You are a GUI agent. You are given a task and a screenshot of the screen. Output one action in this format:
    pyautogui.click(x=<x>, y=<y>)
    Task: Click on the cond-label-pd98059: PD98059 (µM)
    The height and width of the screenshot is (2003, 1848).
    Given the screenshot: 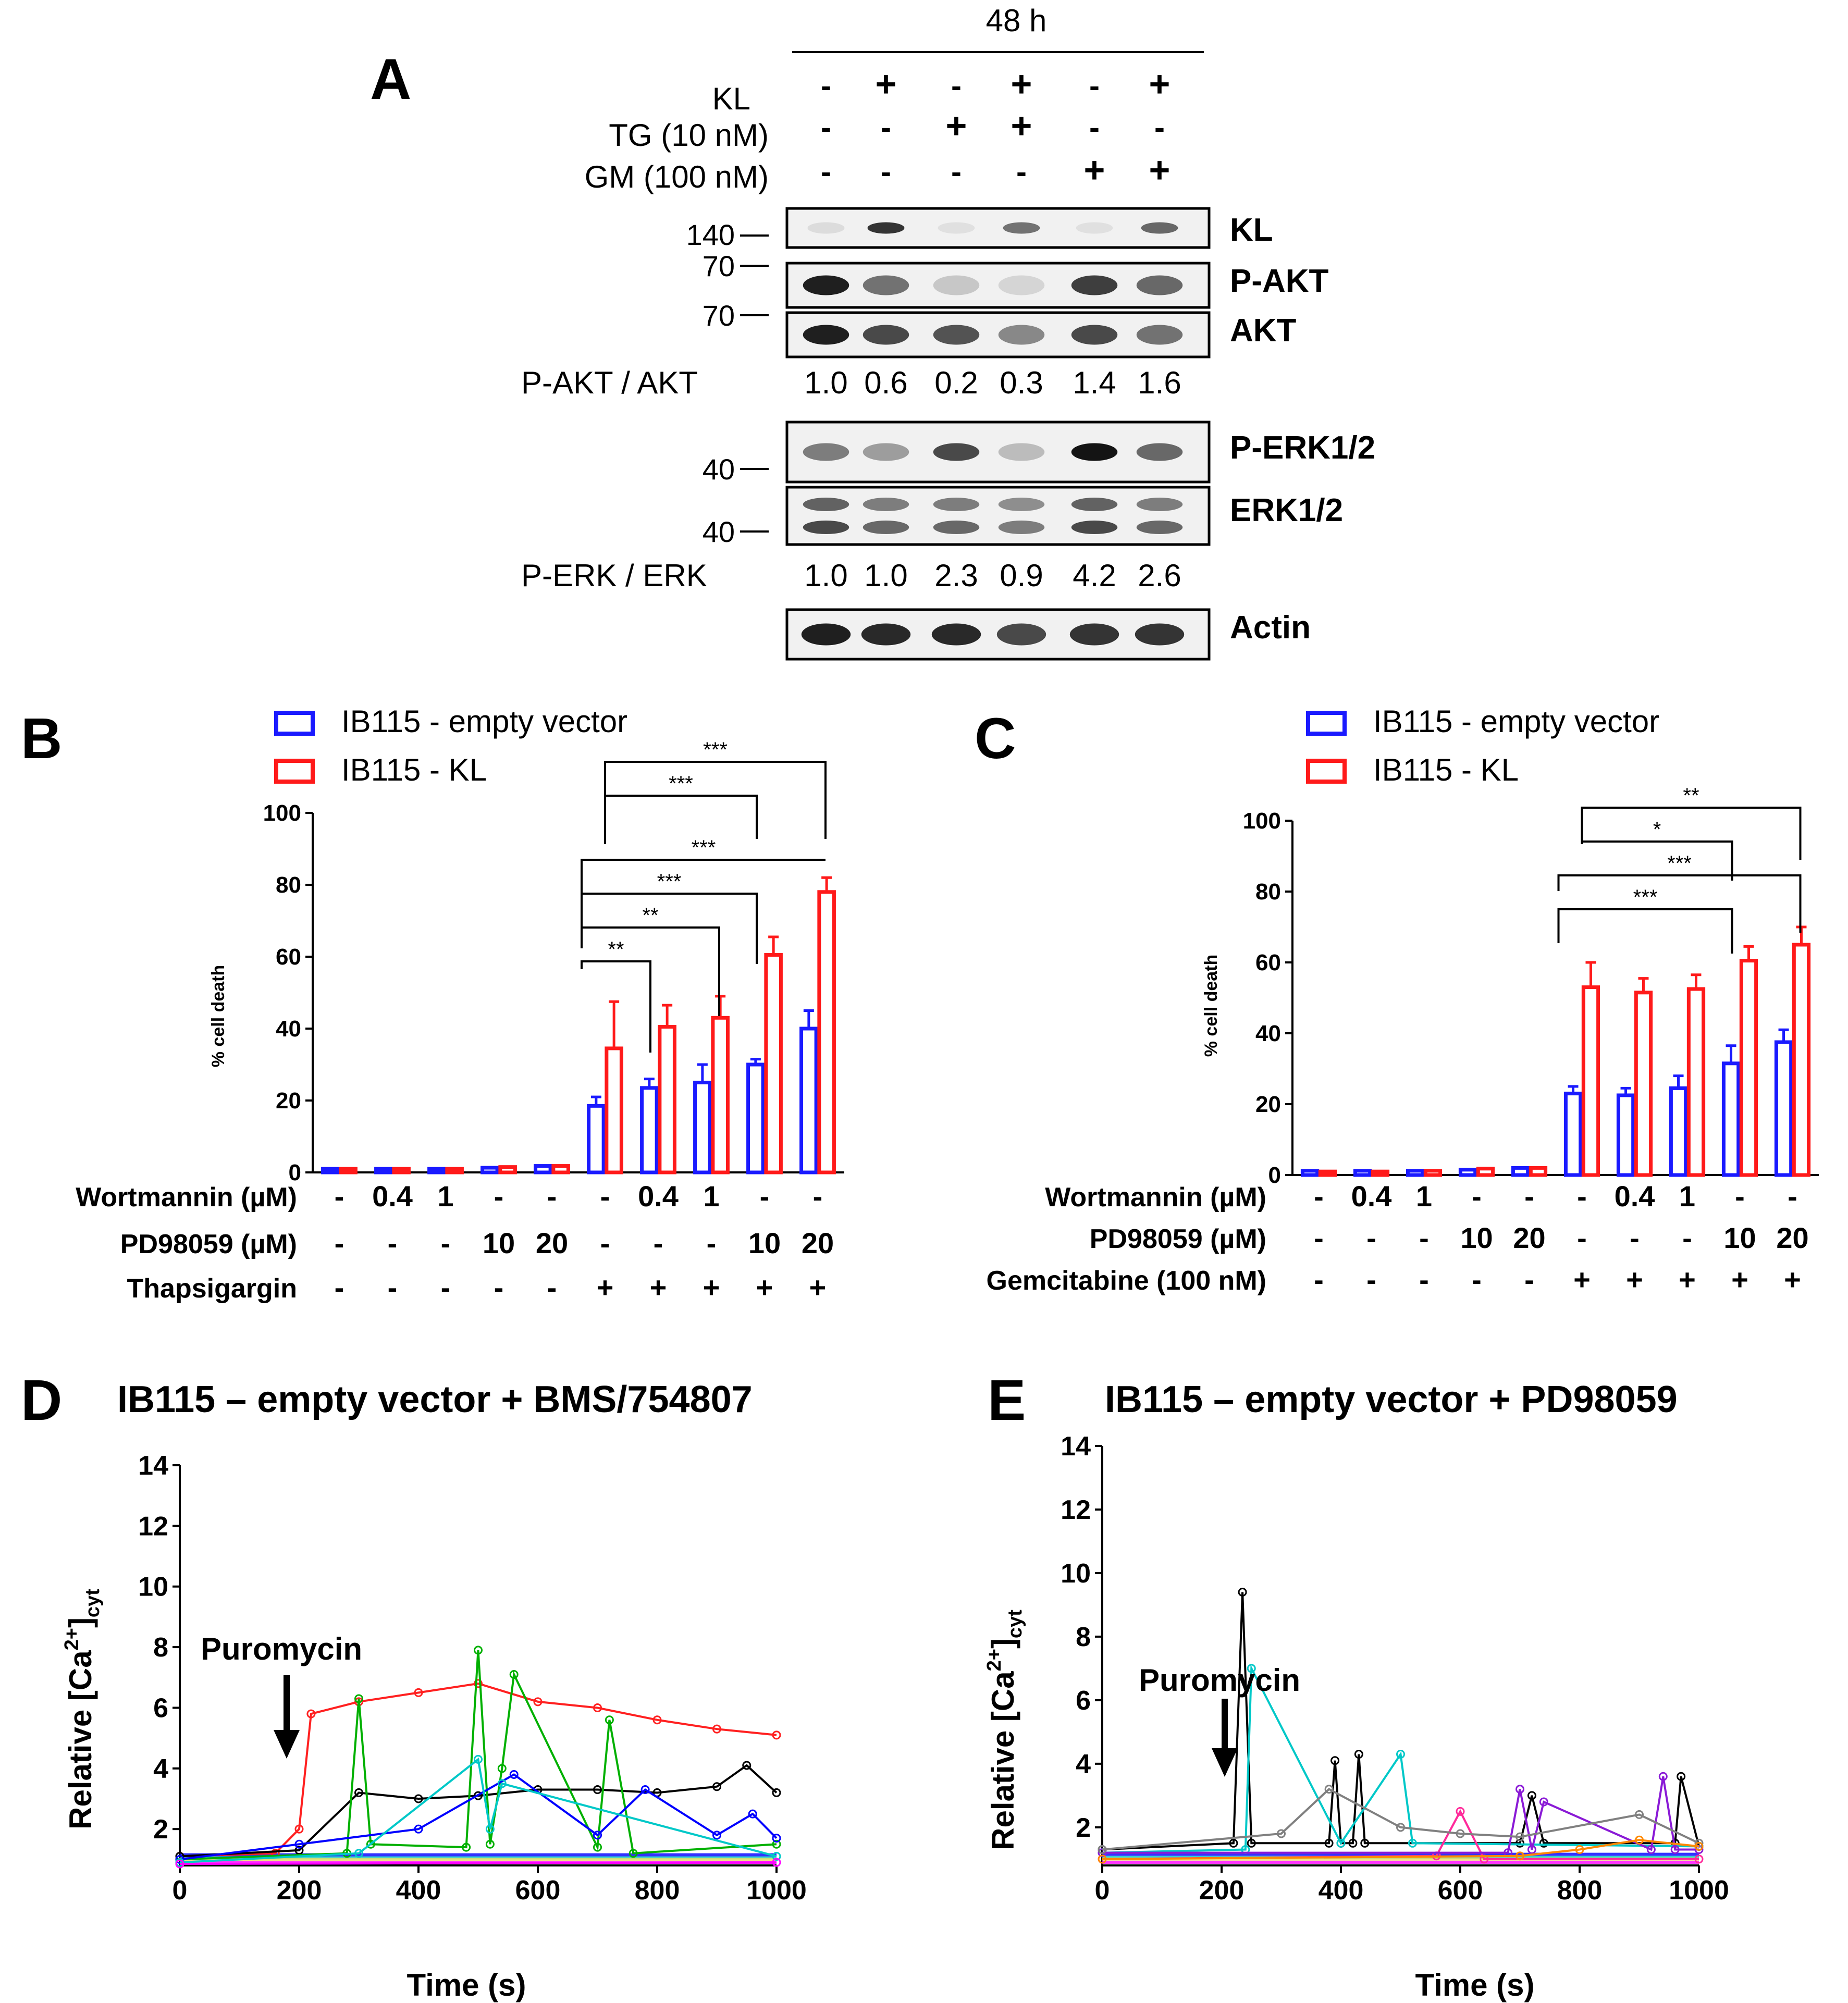 What is the action you would take?
    pyautogui.click(x=1178, y=1239)
    